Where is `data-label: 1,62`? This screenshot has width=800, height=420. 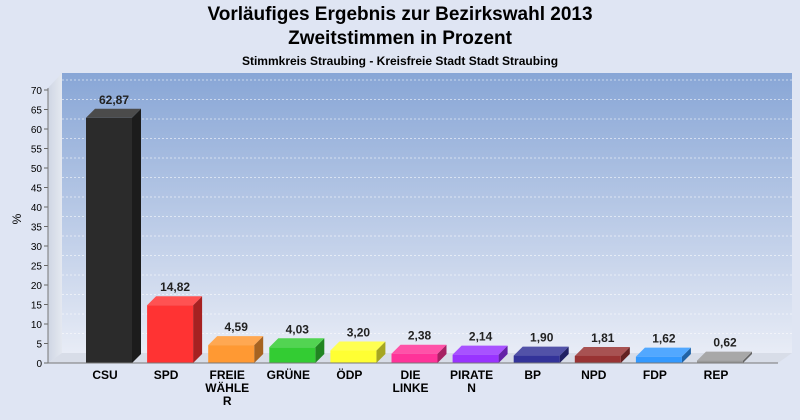
data-label: 1,62 is located at coordinates (664, 339).